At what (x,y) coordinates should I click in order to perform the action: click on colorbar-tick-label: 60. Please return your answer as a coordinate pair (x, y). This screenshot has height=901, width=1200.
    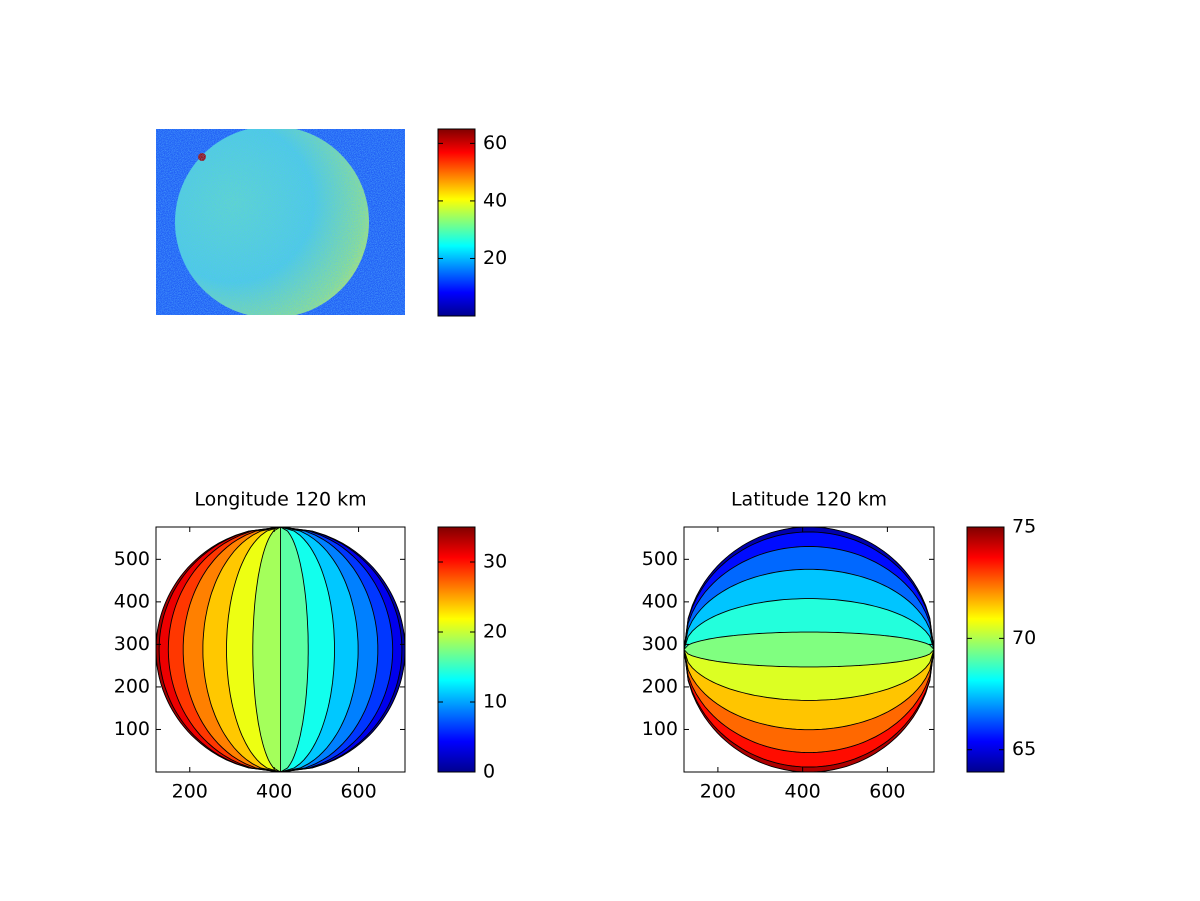
    Looking at the image, I should click on (495, 143).